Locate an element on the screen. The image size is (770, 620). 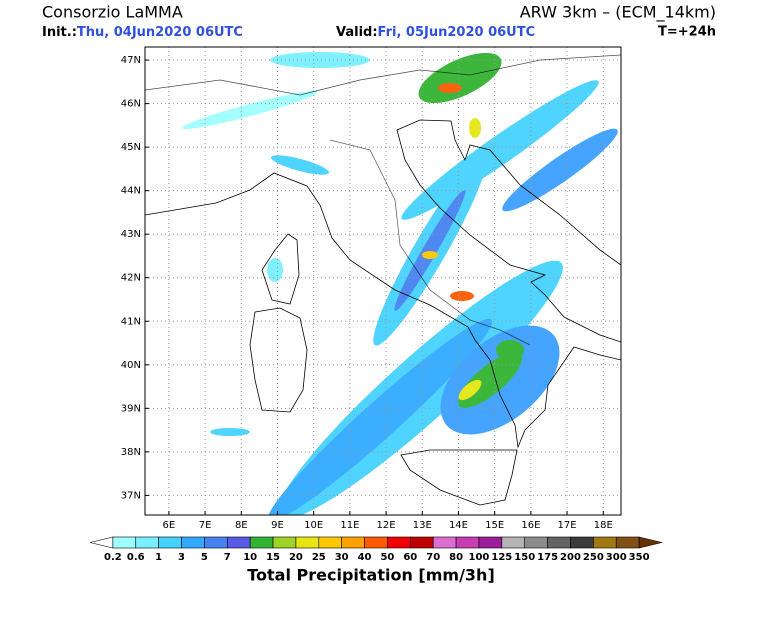
lat-tick-label: 41N is located at coordinates (131, 321).